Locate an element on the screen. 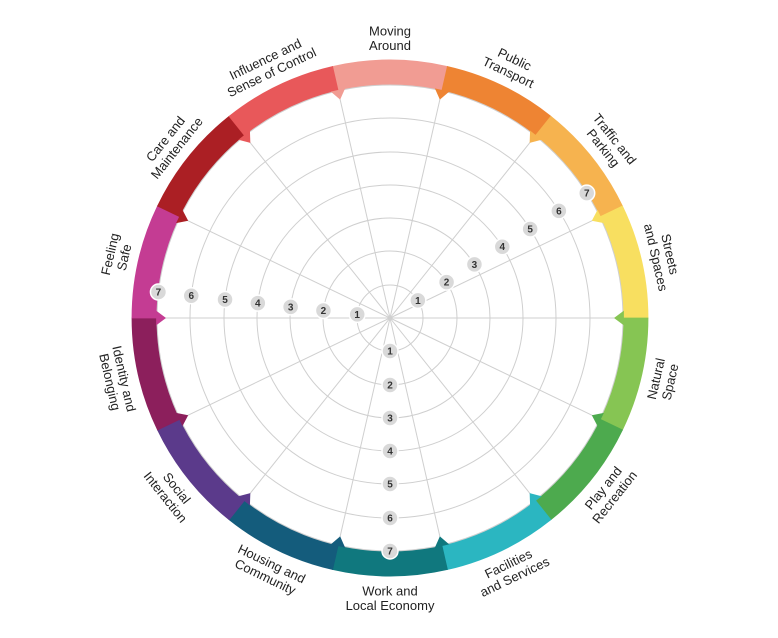  theme-label-line: Work and is located at coordinates (389, 590).